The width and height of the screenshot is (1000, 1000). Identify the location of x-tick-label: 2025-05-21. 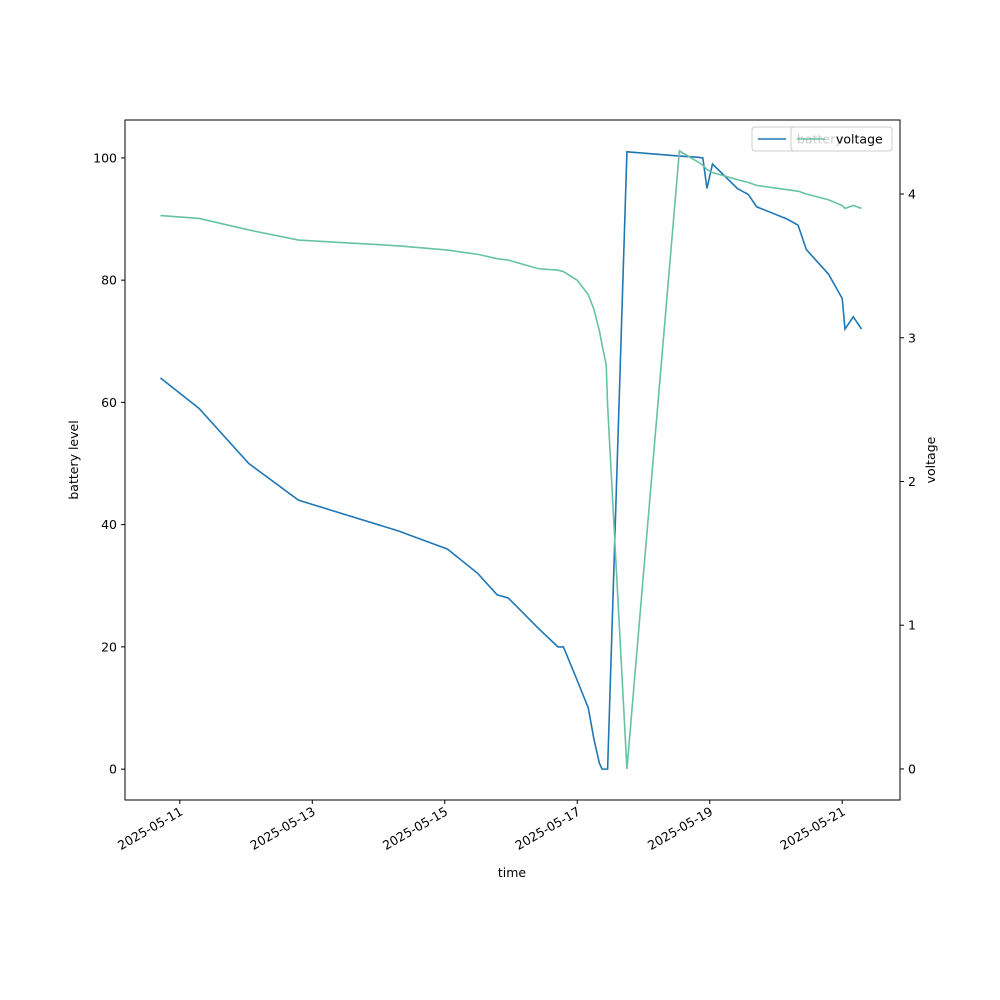
(812, 828).